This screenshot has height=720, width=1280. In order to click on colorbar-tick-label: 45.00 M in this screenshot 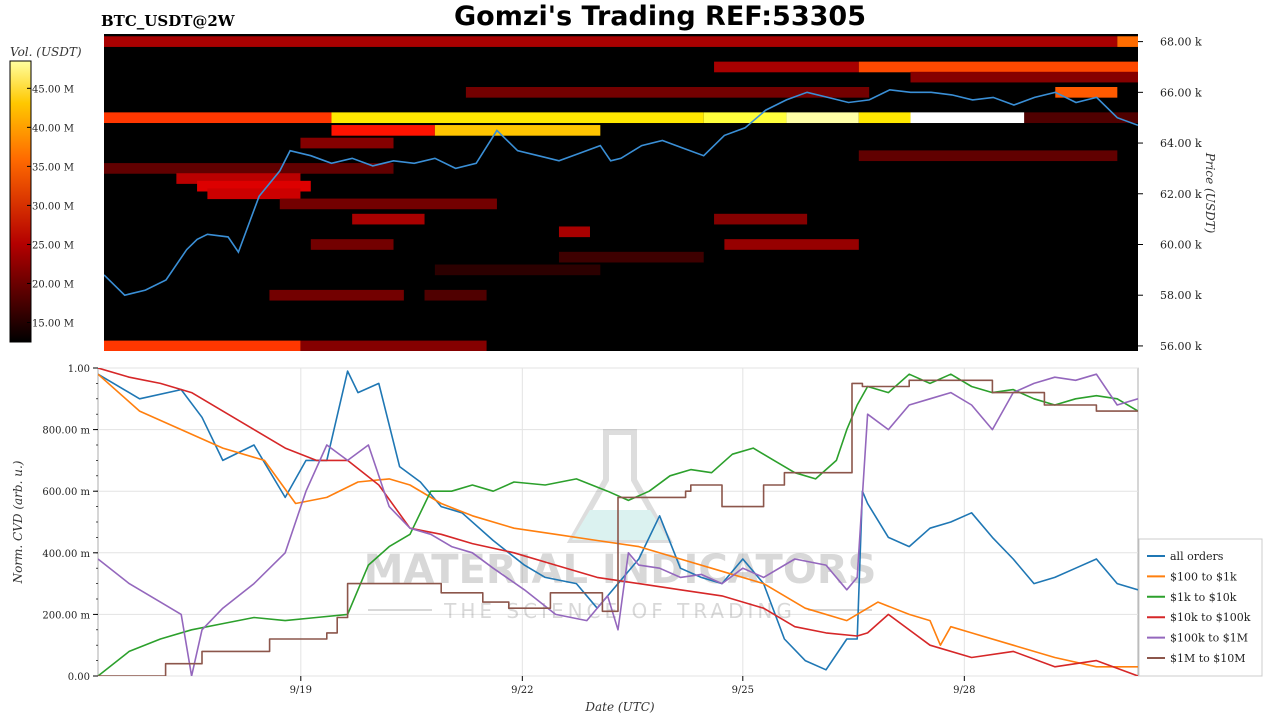, I will do `click(53, 89)`.